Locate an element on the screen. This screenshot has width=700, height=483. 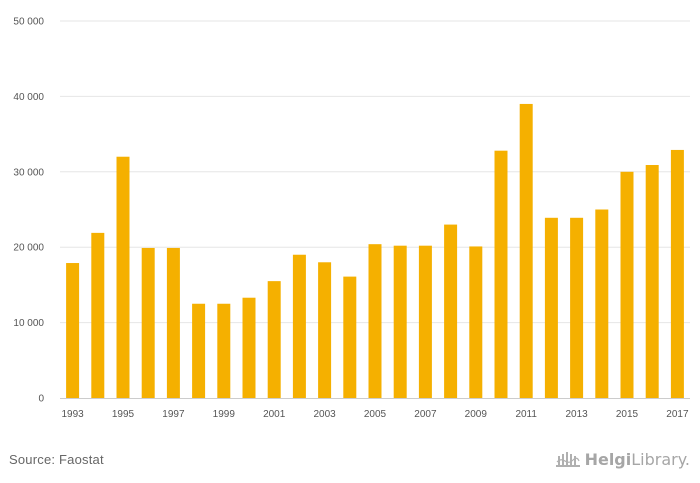
bar-2004 is located at coordinates (350, 337).